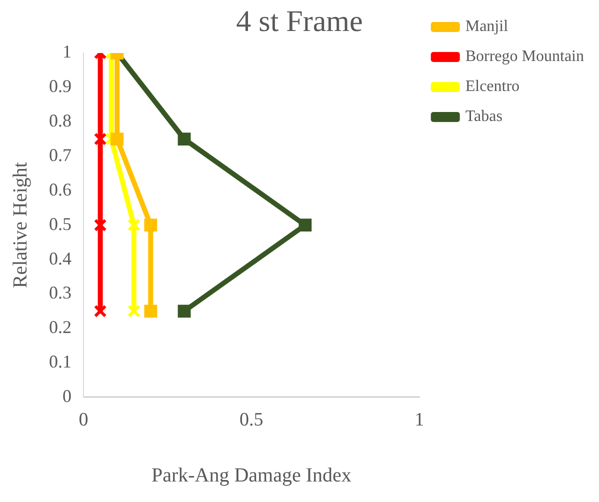 This screenshot has width=599, height=502. What do you see at coordinates (60, 292) in the screenshot?
I see `y-tick-label: 0.3` at bounding box center [60, 292].